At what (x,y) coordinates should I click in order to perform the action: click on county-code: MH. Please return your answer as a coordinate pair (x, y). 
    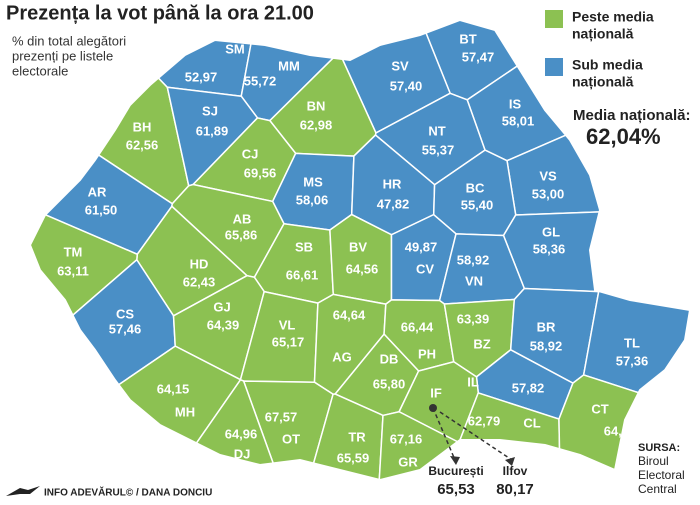
    Looking at the image, I should click on (185, 411).